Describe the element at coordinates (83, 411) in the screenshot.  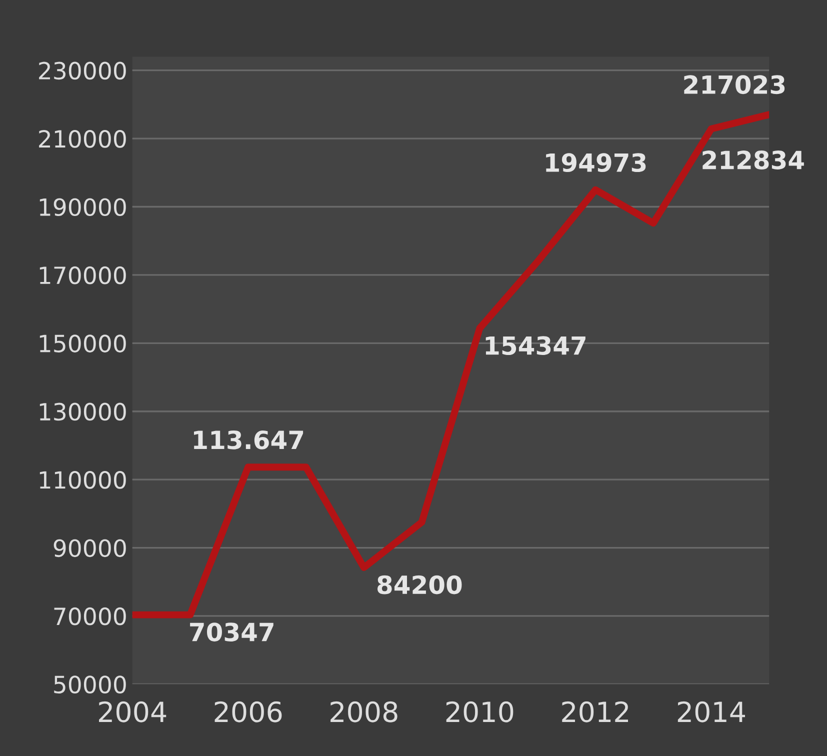
I see `y-tick-label: 130000` at that location.